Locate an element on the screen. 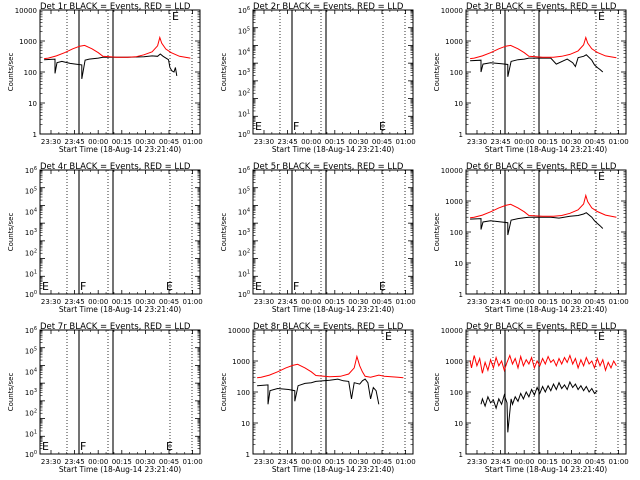 The height and width of the screenshot is (480, 640). chart-title: Det 3r BLACK = Events, RED = LLD is located at coordinates (541, 7).